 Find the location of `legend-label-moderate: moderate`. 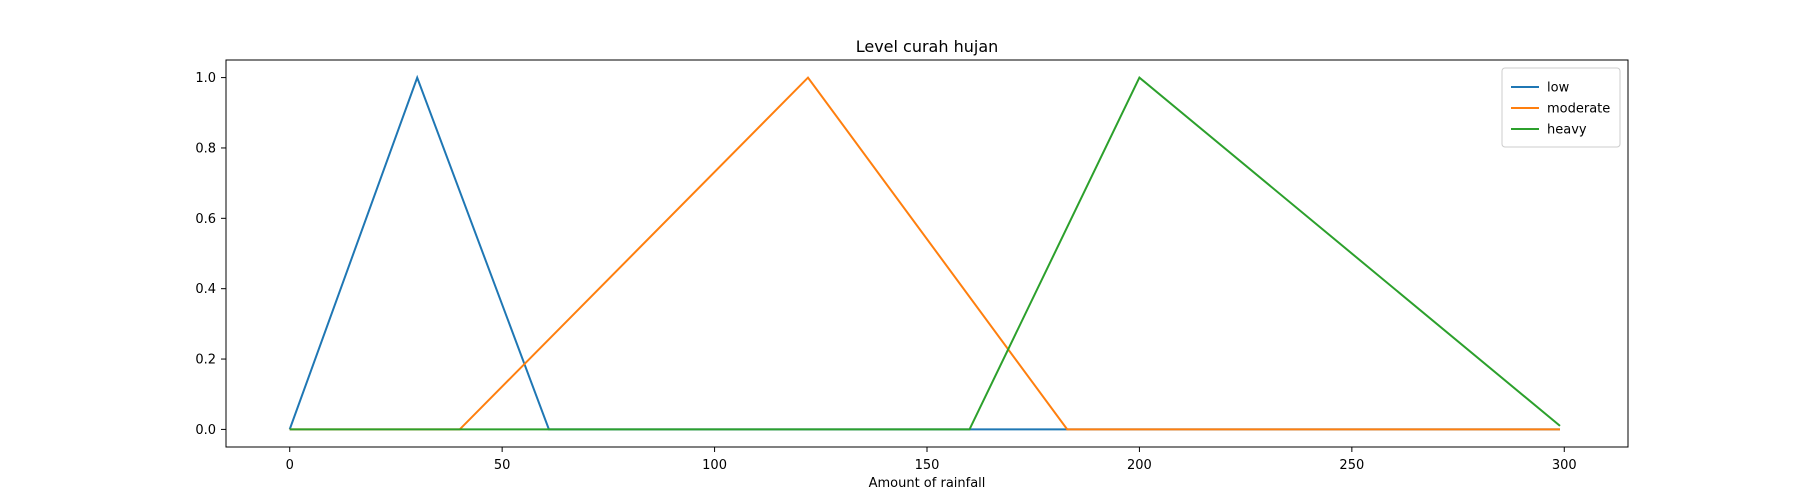

legend-label-moderate: moderate is located at coordinates (1578, 109).